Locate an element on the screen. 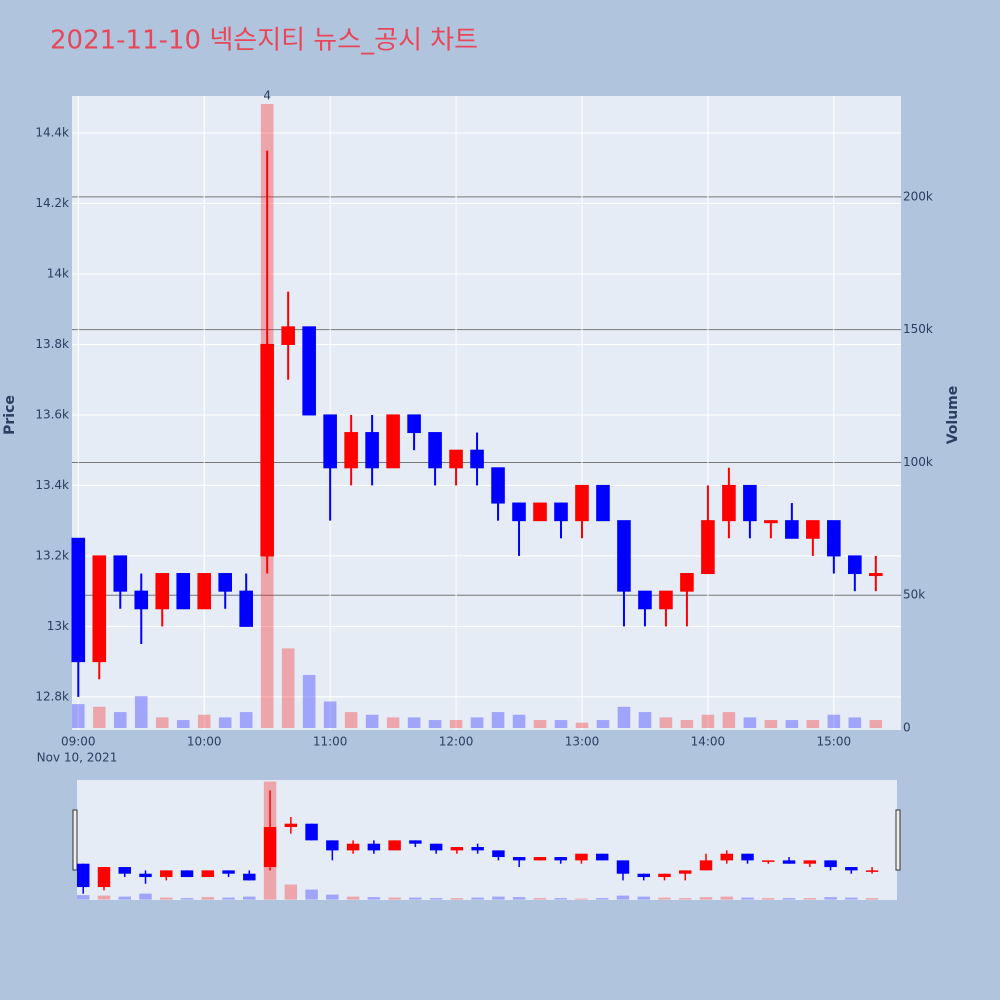  range-slider is located at coordinates (487, 840).